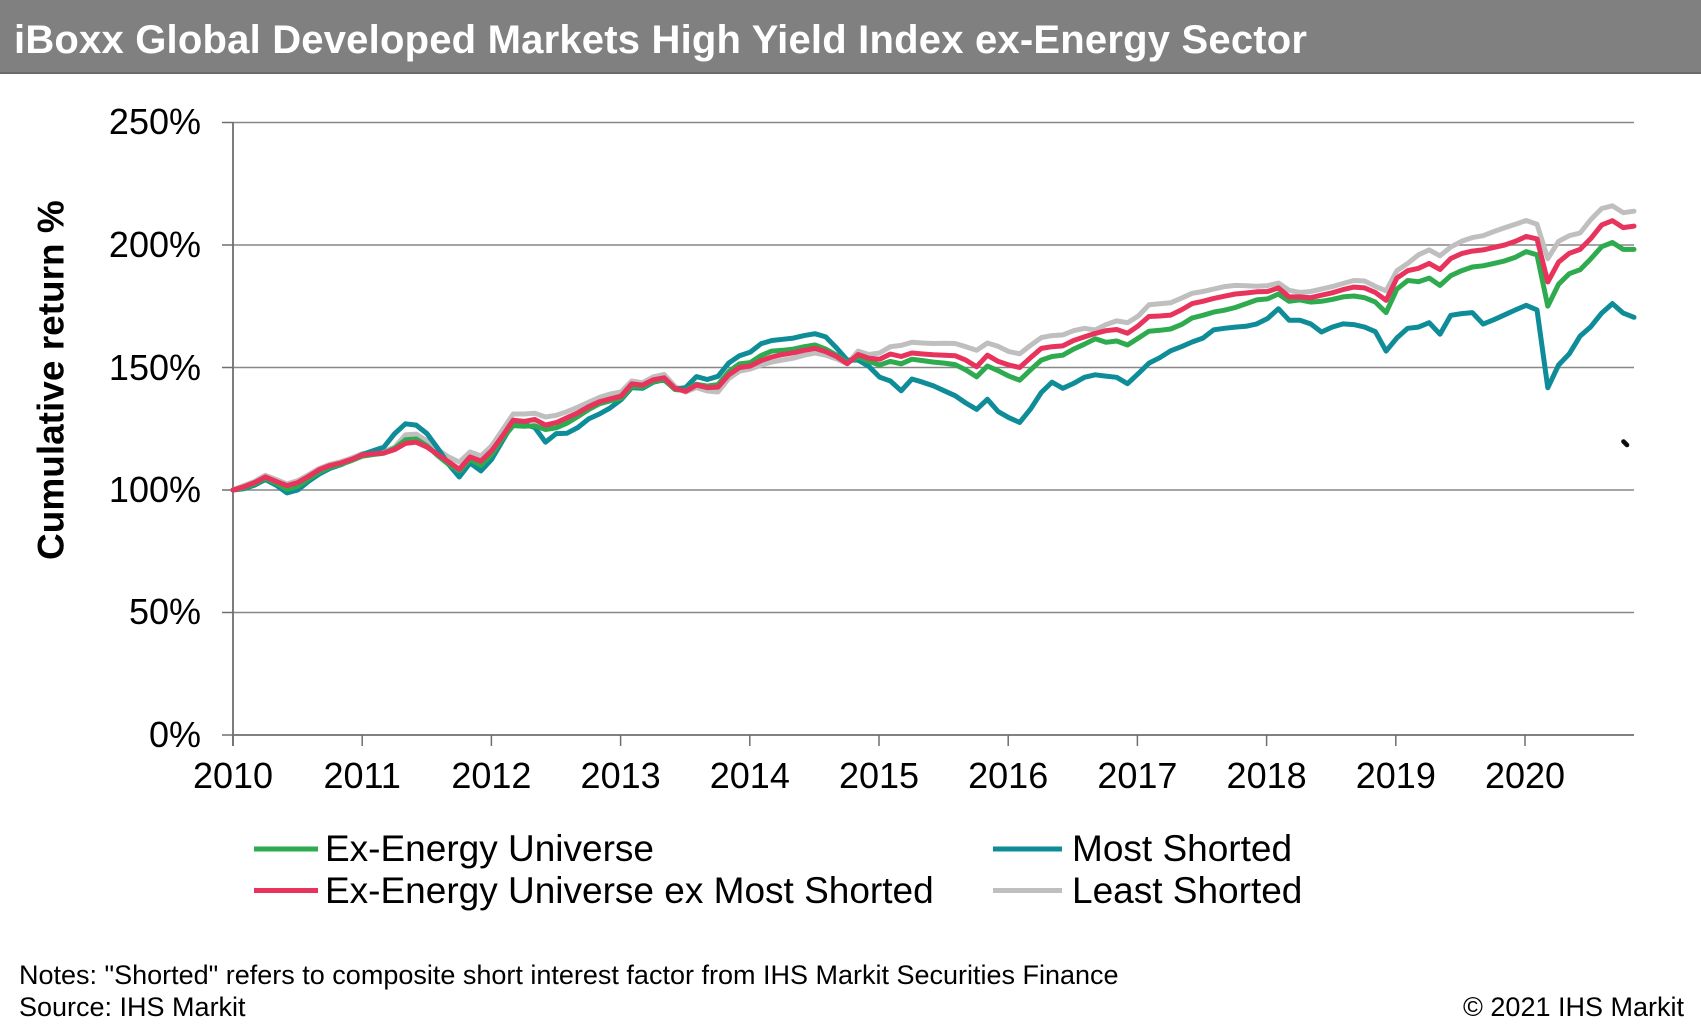  Describe the element at coordinates (489, 848) in the screenshot. I see `svg-text: Ex-Energy Universe` at that location.